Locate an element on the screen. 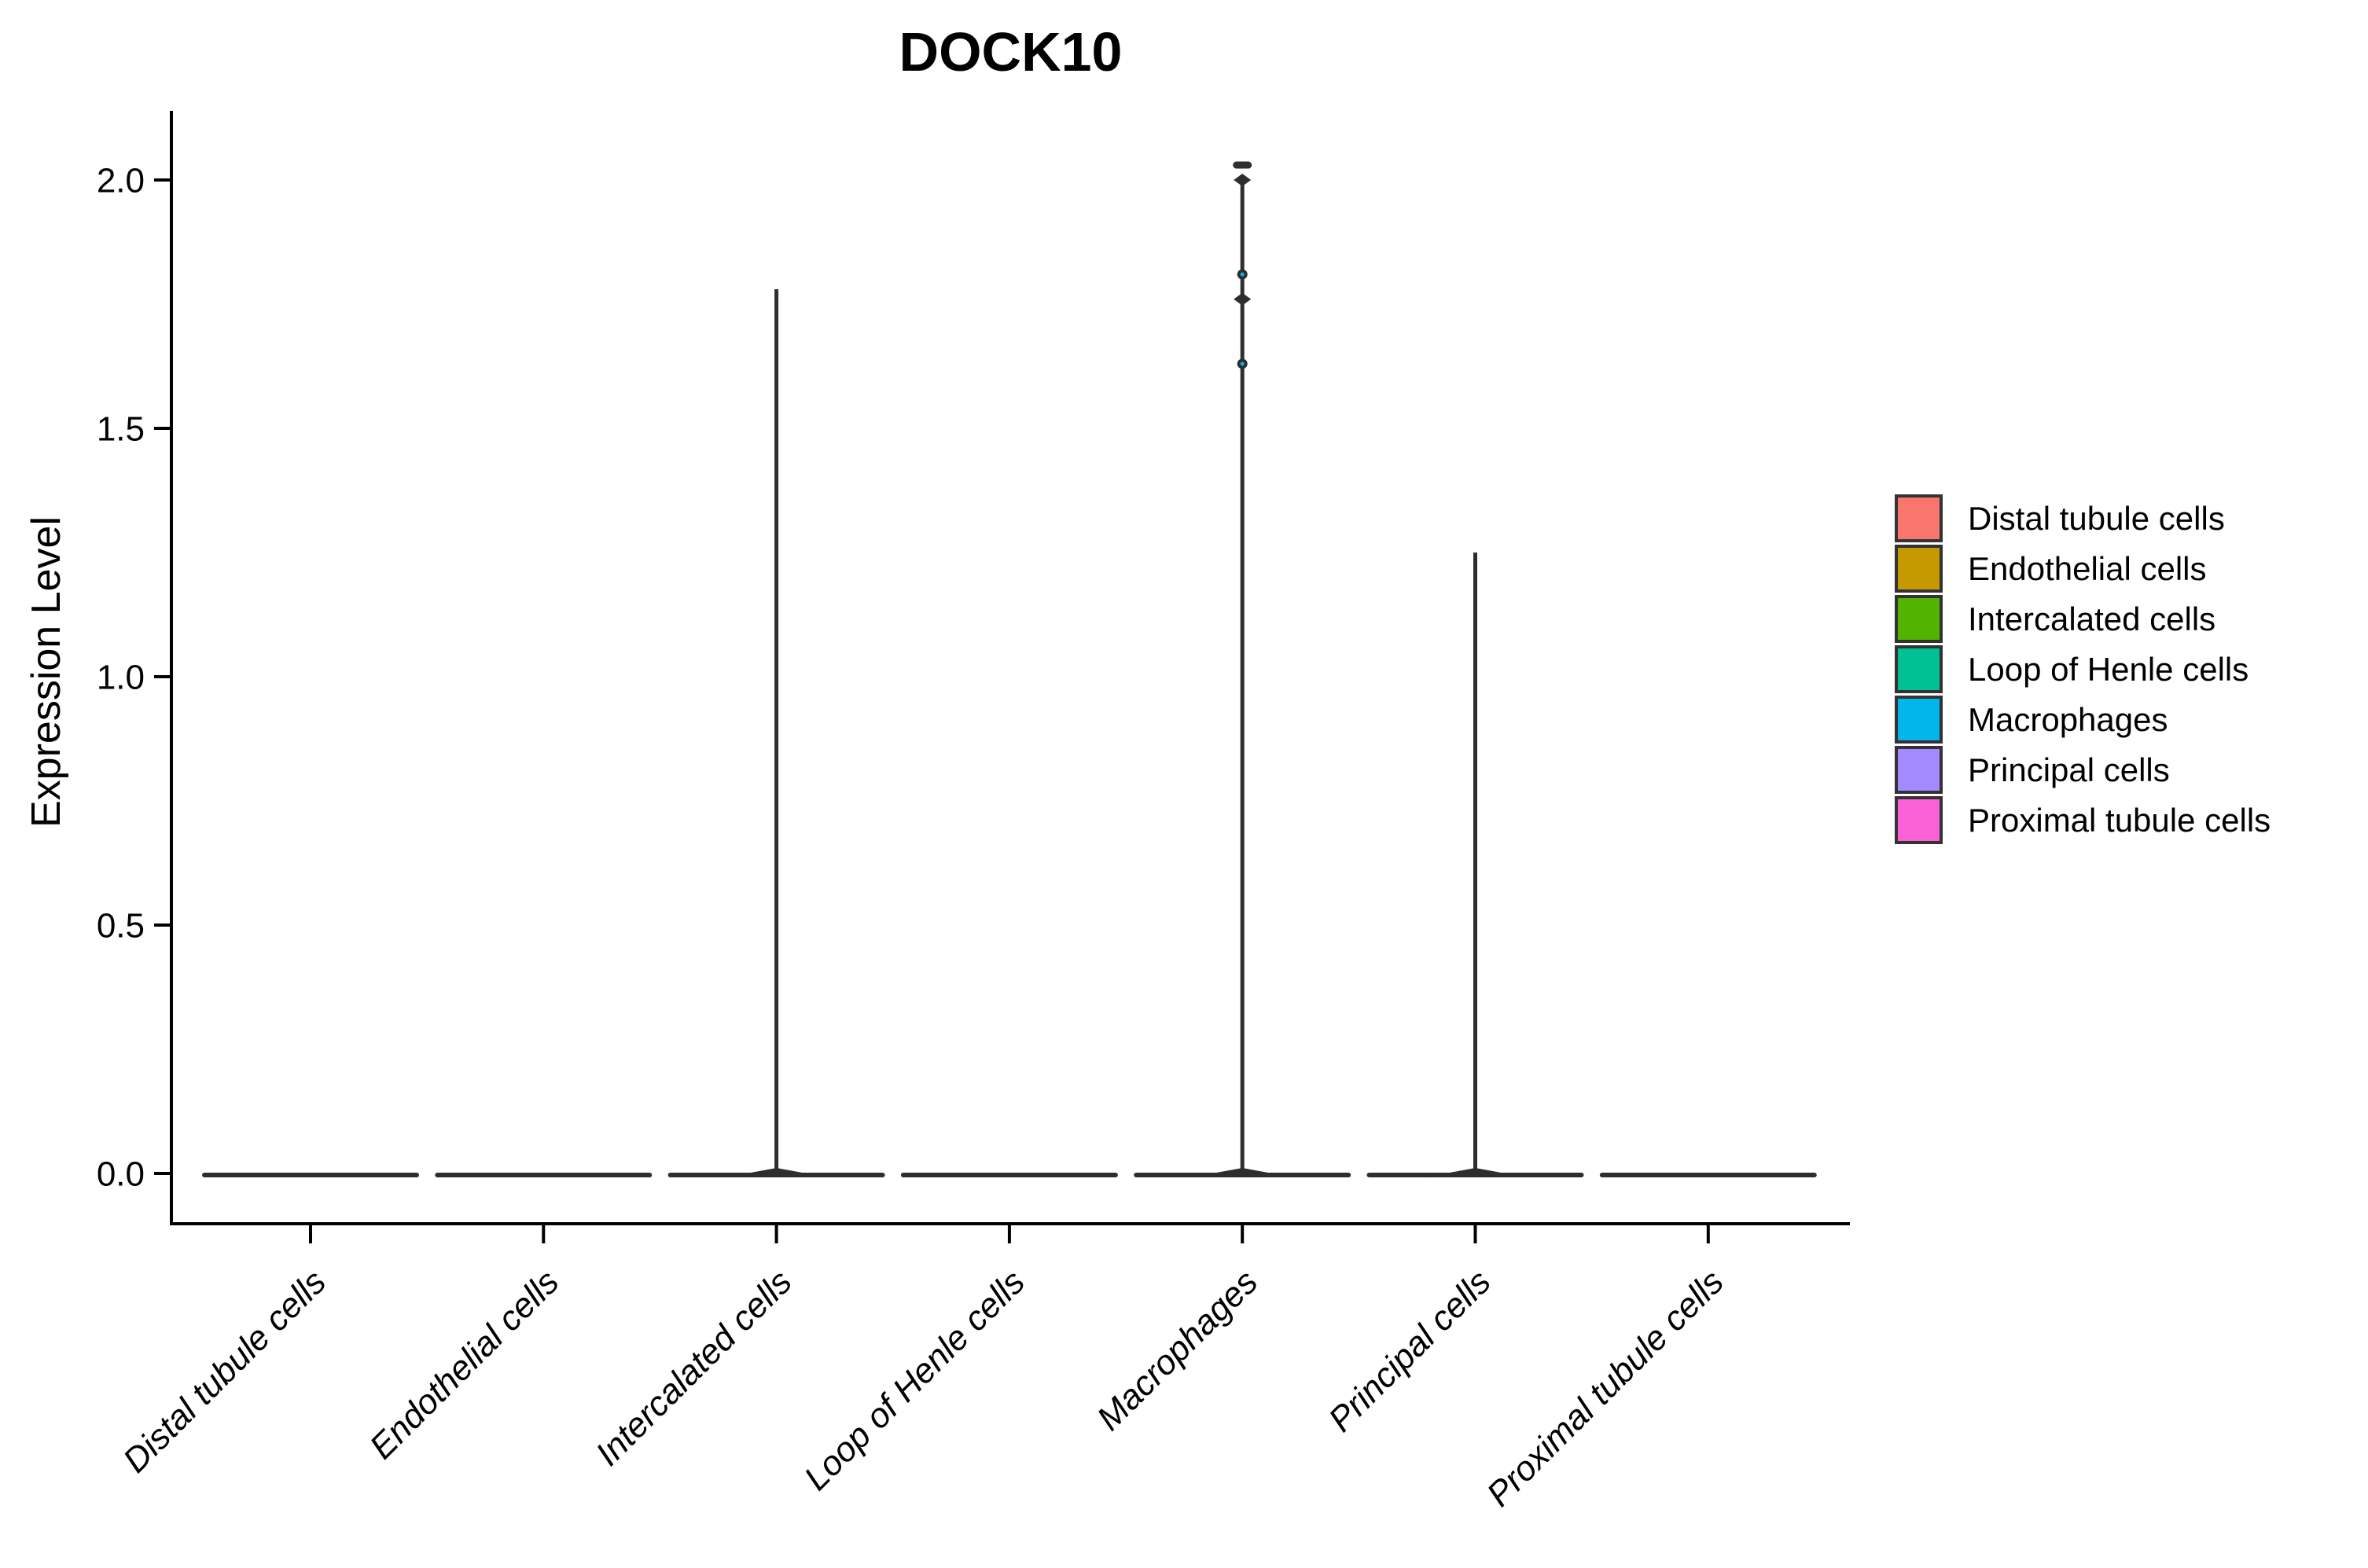 Image resolution: width=2368 pixels, height=1568 pixels. x-tick-label-endothelial-cells: Endothelial cells is located at coordinates (464, 1364).